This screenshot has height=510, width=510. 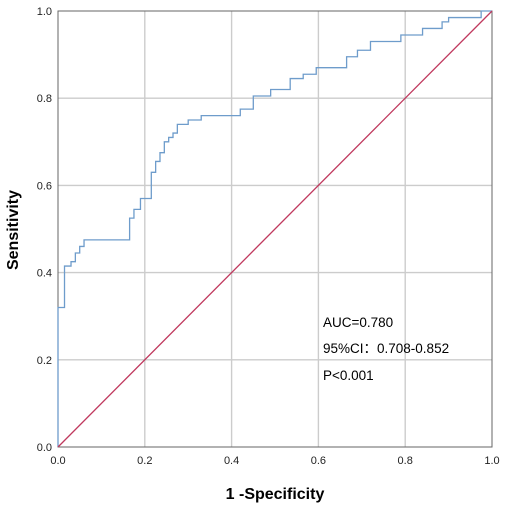 I want to click on y-tick-label: 0.0, so click(x=44, y=448).